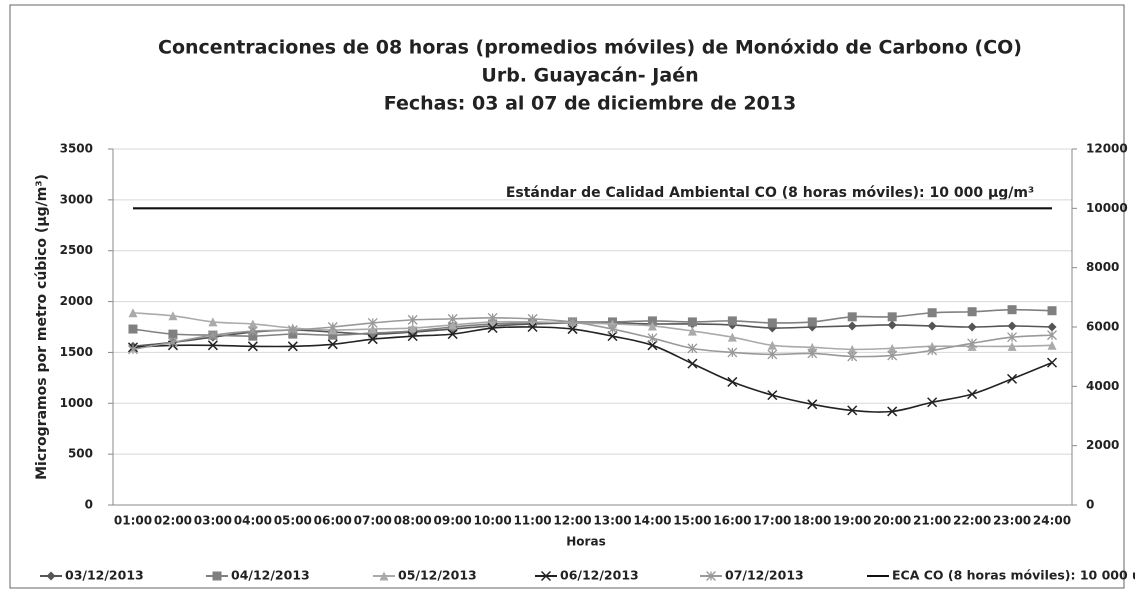 The height and width of the screenshot is (589, 1135). Describe the element at coordinates (133, 521) in the screenshot. I see `x-tick-label: 01:00` at that location.